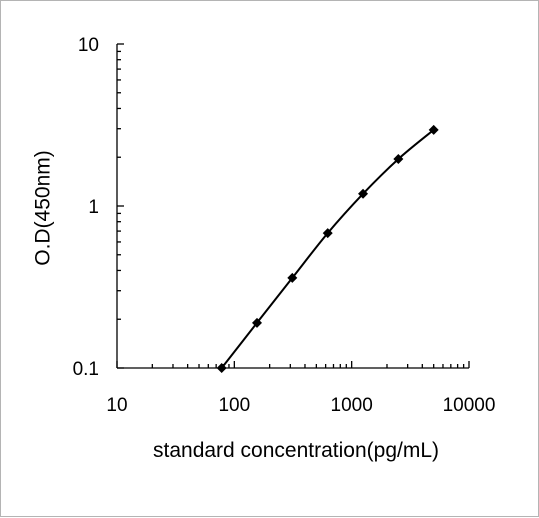 Image resolution: width=539 pixels, height=518 pixels. Describe the element at coordinates (116, 405) in the screenshot. I see `x-tick-label: 10` at that location.